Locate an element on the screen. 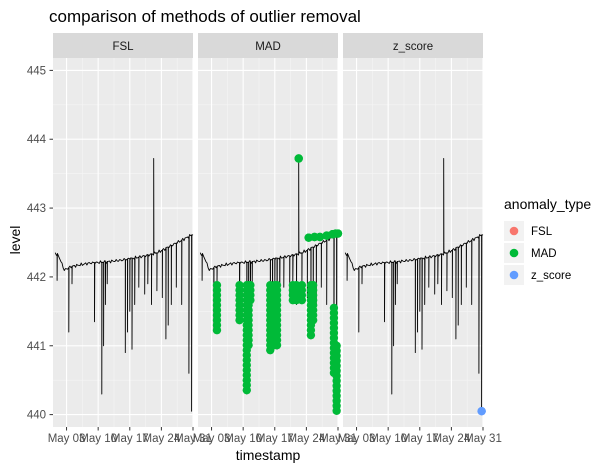 The width and height of the screenshot is (608, 471). facet-strip-label: FSL is located at coordinates (123, 47).